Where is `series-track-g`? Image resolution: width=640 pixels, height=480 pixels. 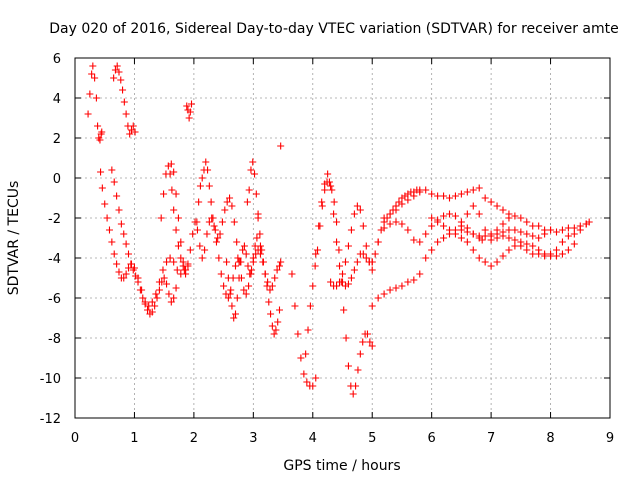 series-track-g is located at coordinates (189, 111).